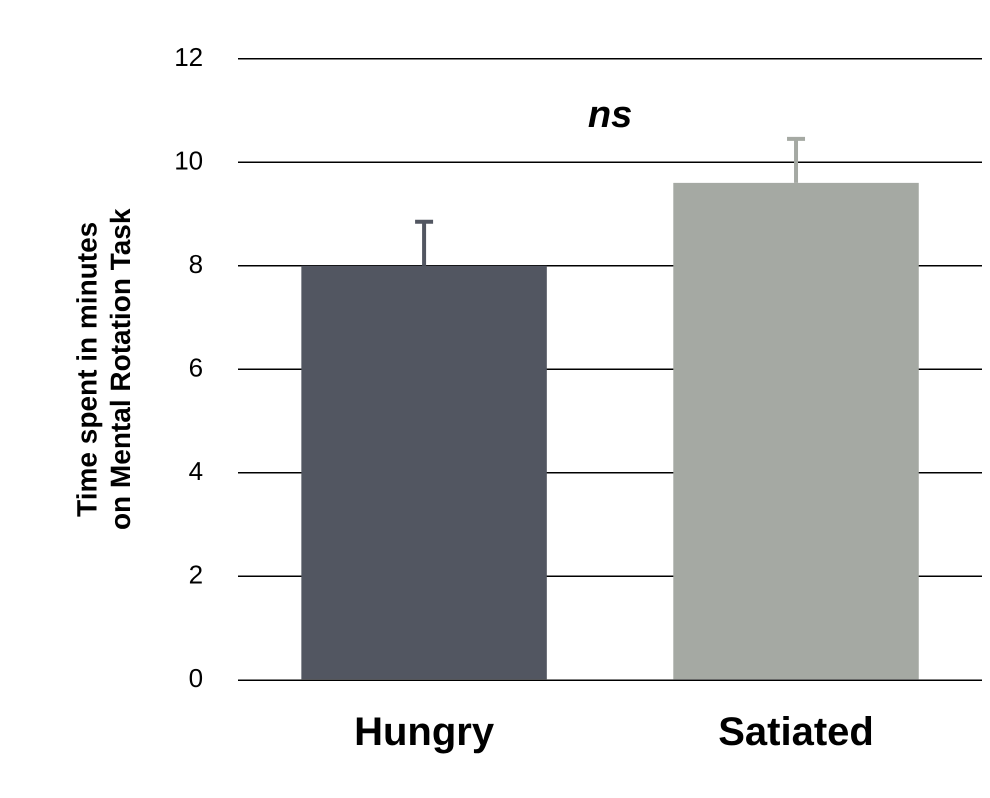 This screenshot has width=990, height=798. What do you see at coordinates (189, 160) in the screenshot?
I see `y-tick-label: 10` at bounding box center [189, 160].